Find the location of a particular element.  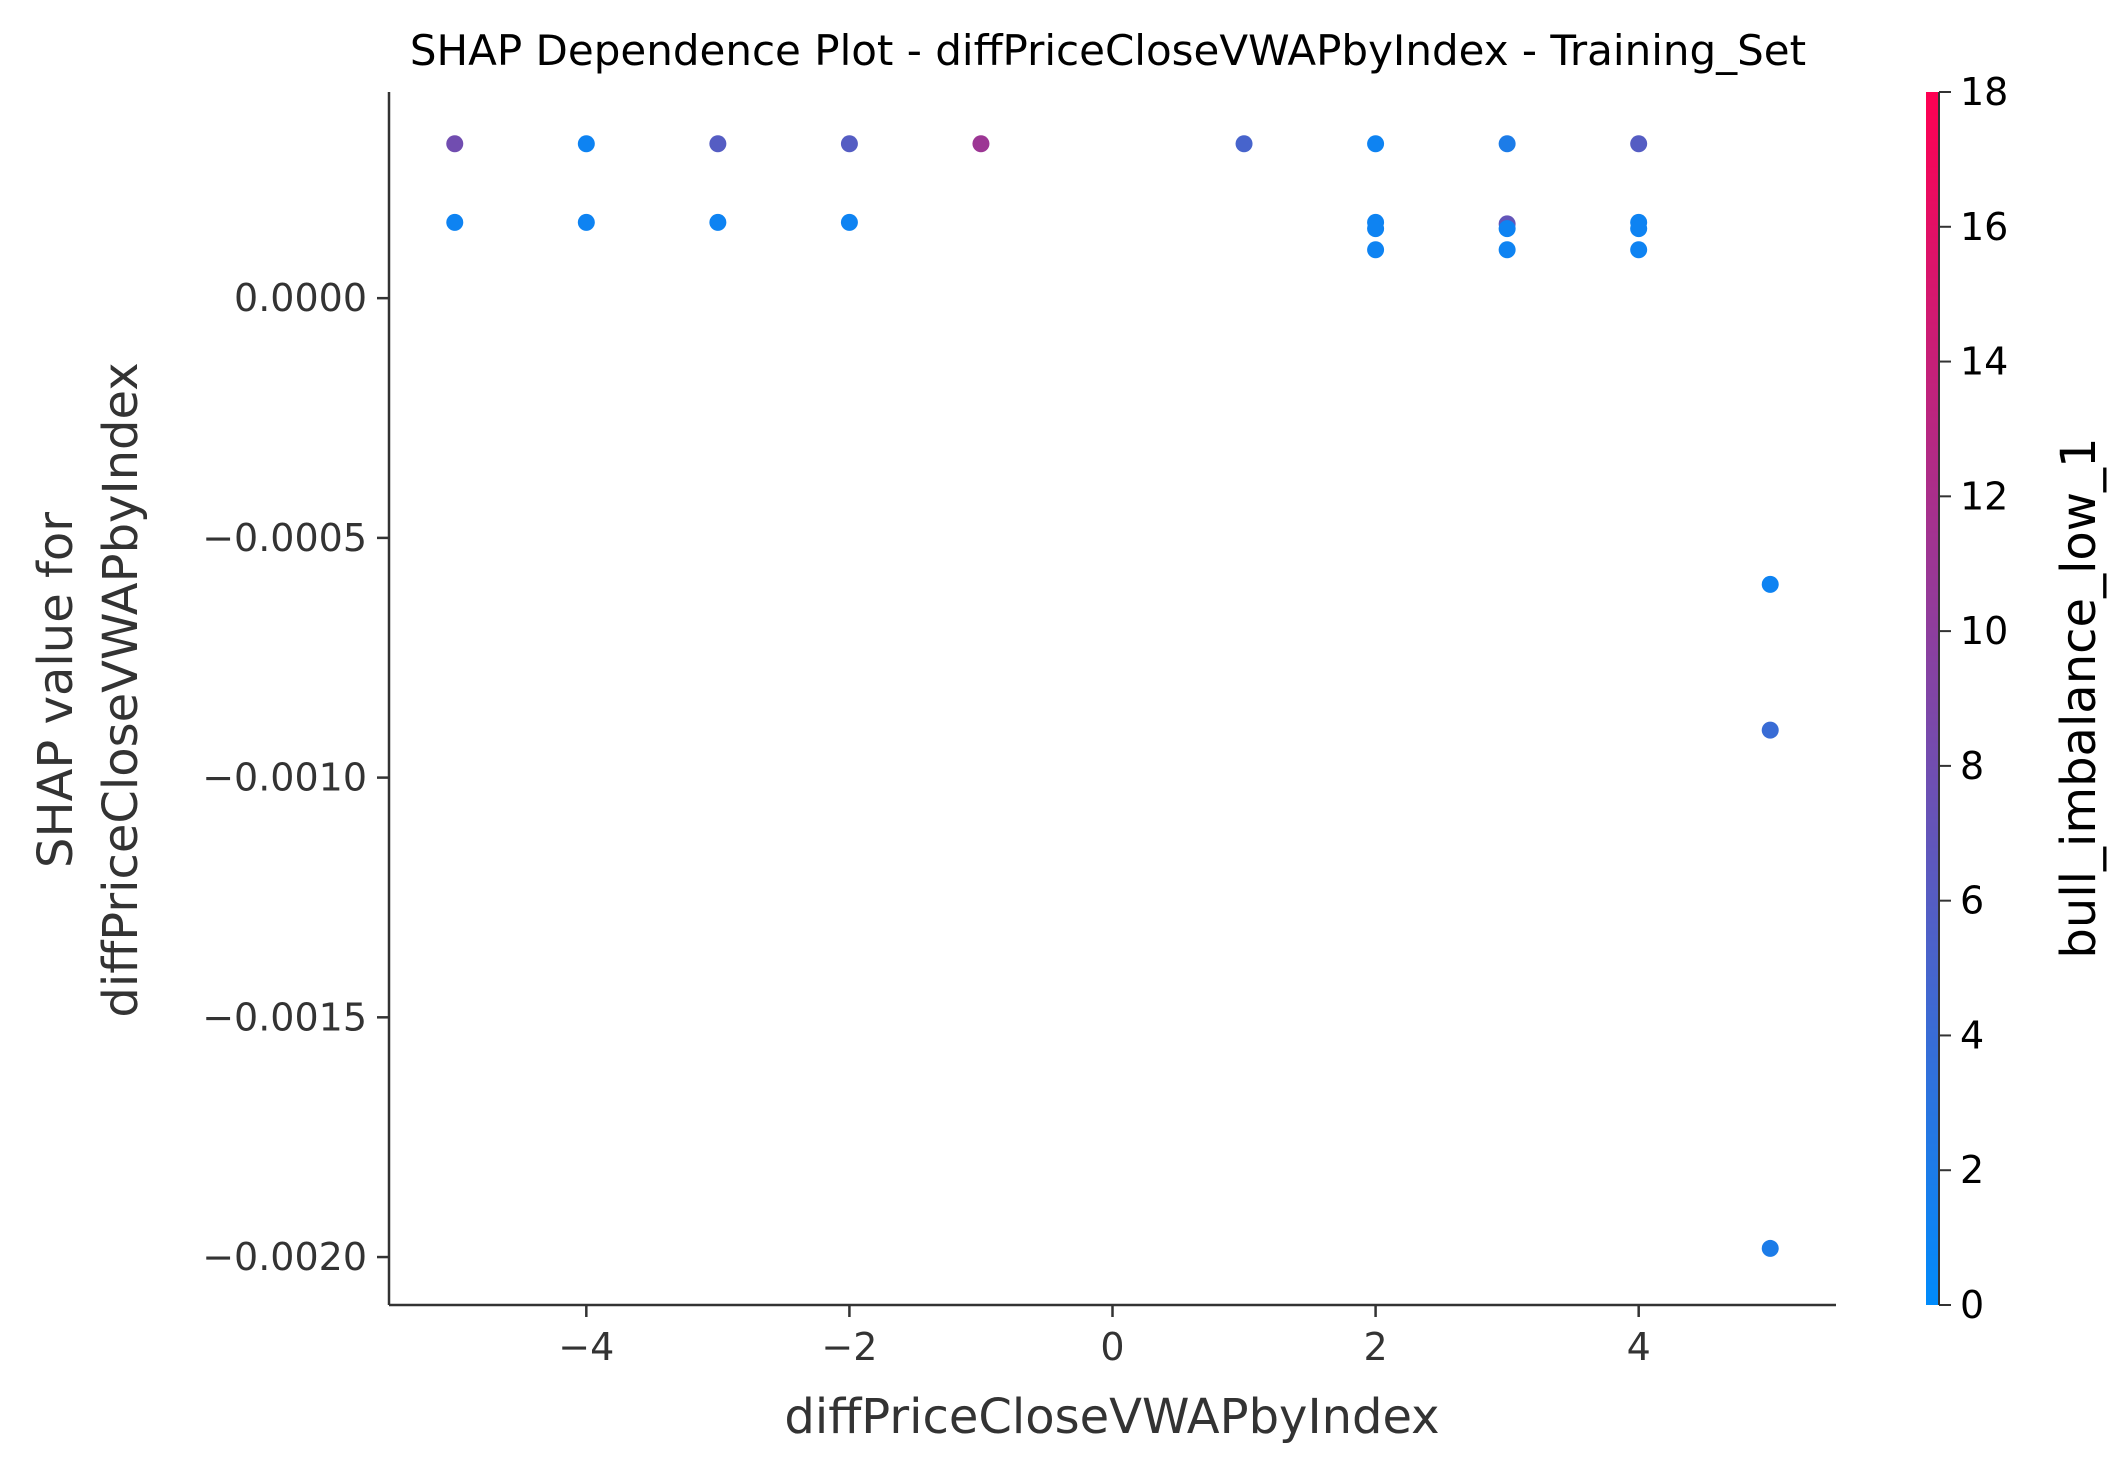

colorbar: 0 2 4 6 8 10 12 14 16 18 bull_imbalance_low_1 is located at coordinates (2016, 698).